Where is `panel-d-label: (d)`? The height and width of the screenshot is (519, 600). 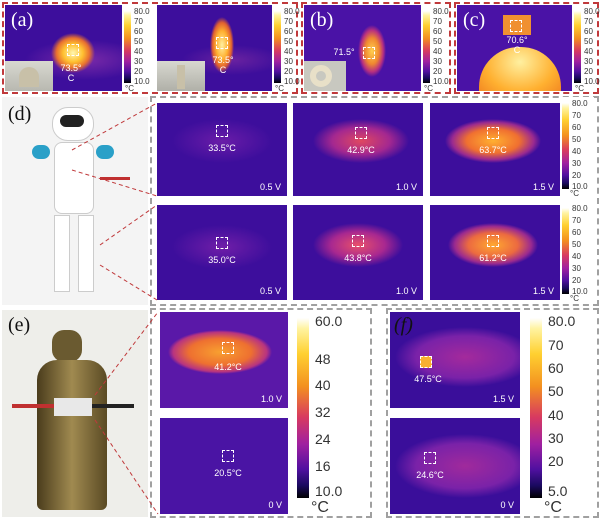 panel-d-label: (d) is located at coordinates (20, 114).